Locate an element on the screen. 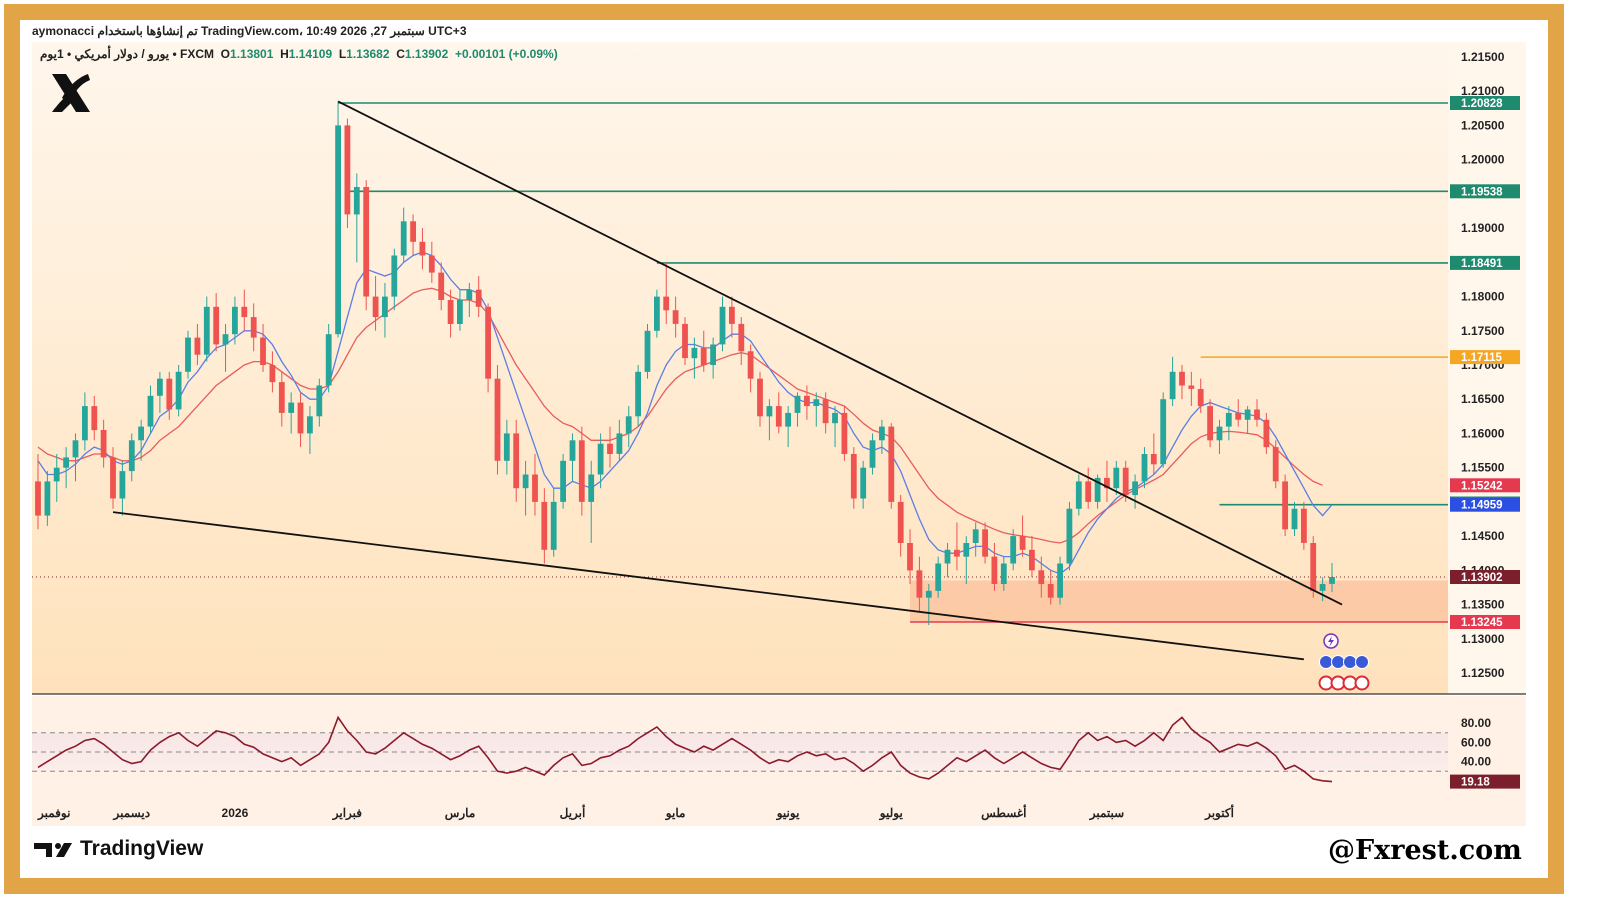  price-tag: 1.15242 is located at coordinates (1485, 485).